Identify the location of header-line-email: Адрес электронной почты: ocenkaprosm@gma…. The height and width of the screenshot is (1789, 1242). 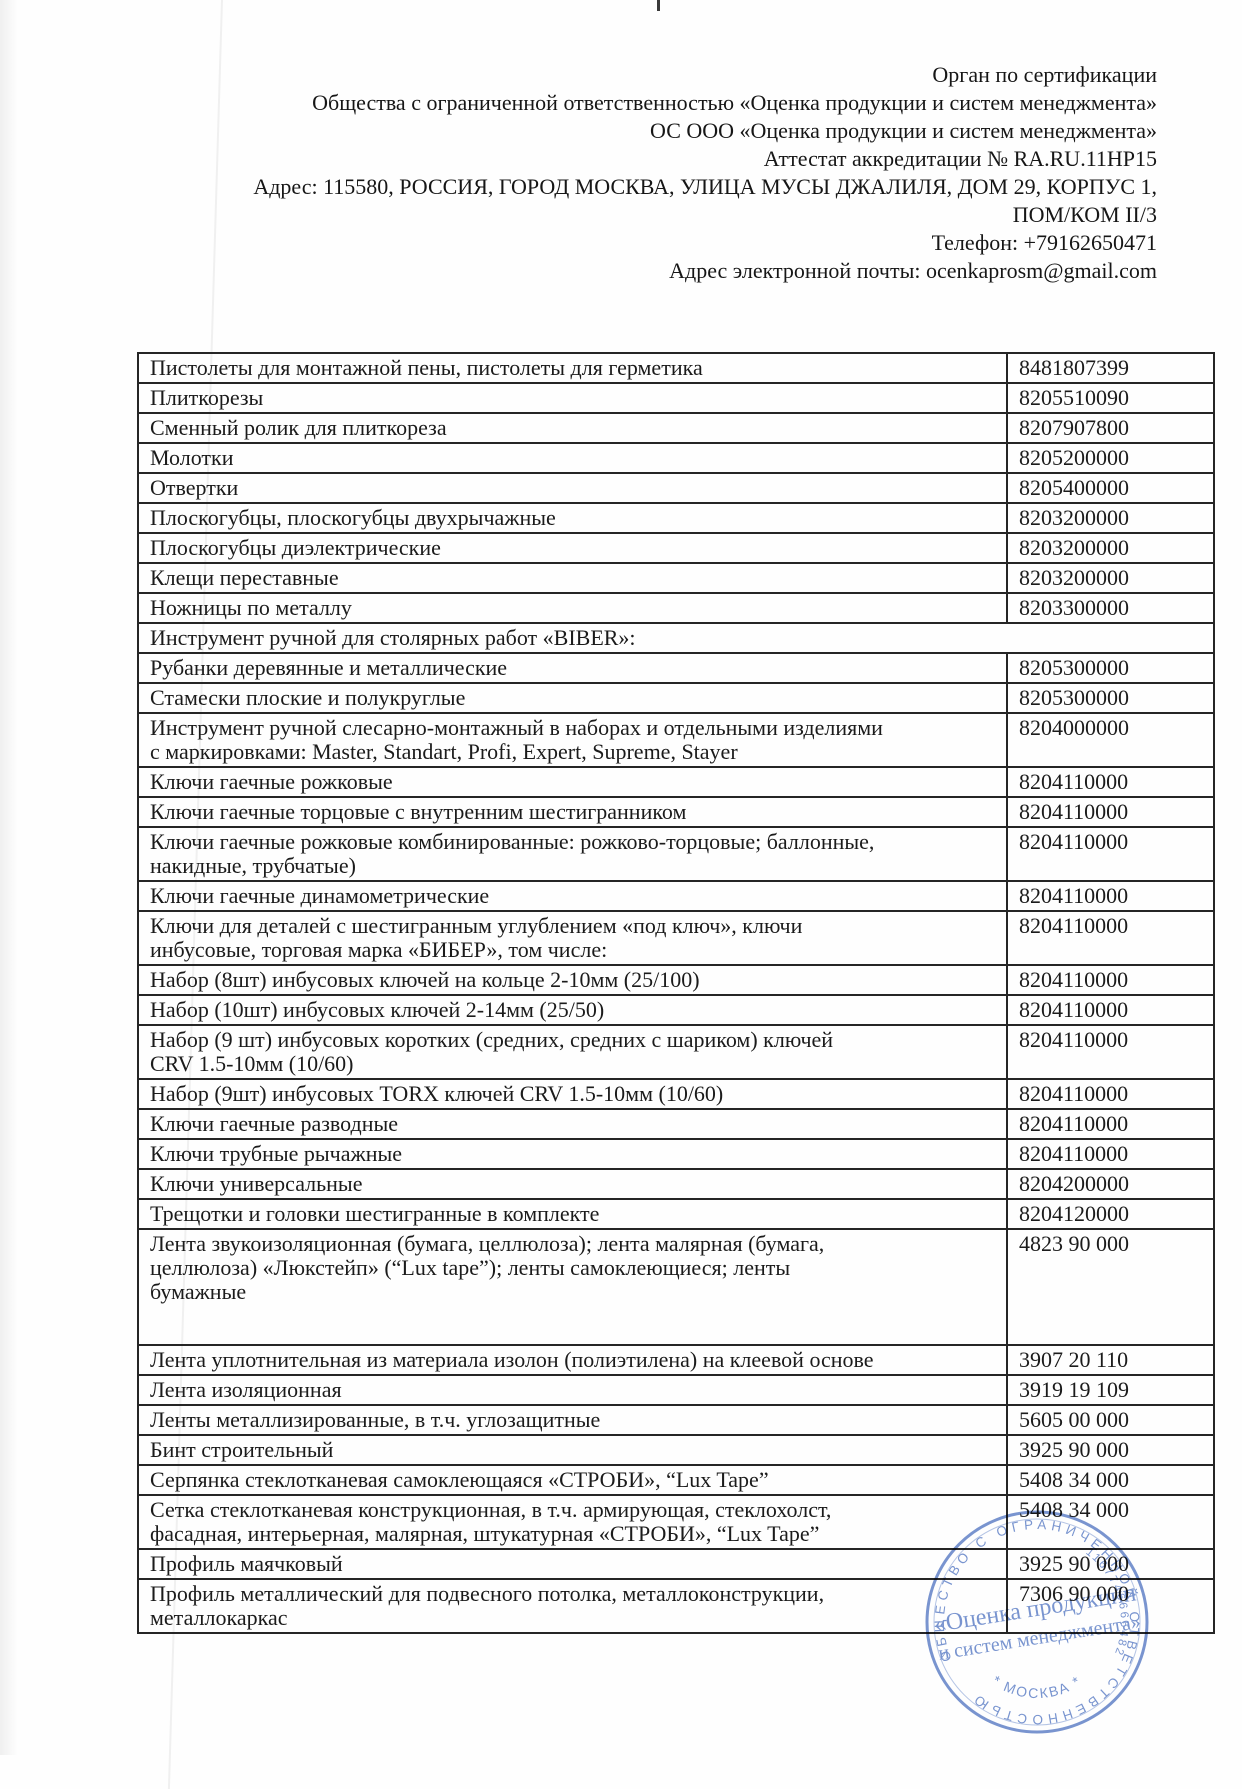
(913, 270).